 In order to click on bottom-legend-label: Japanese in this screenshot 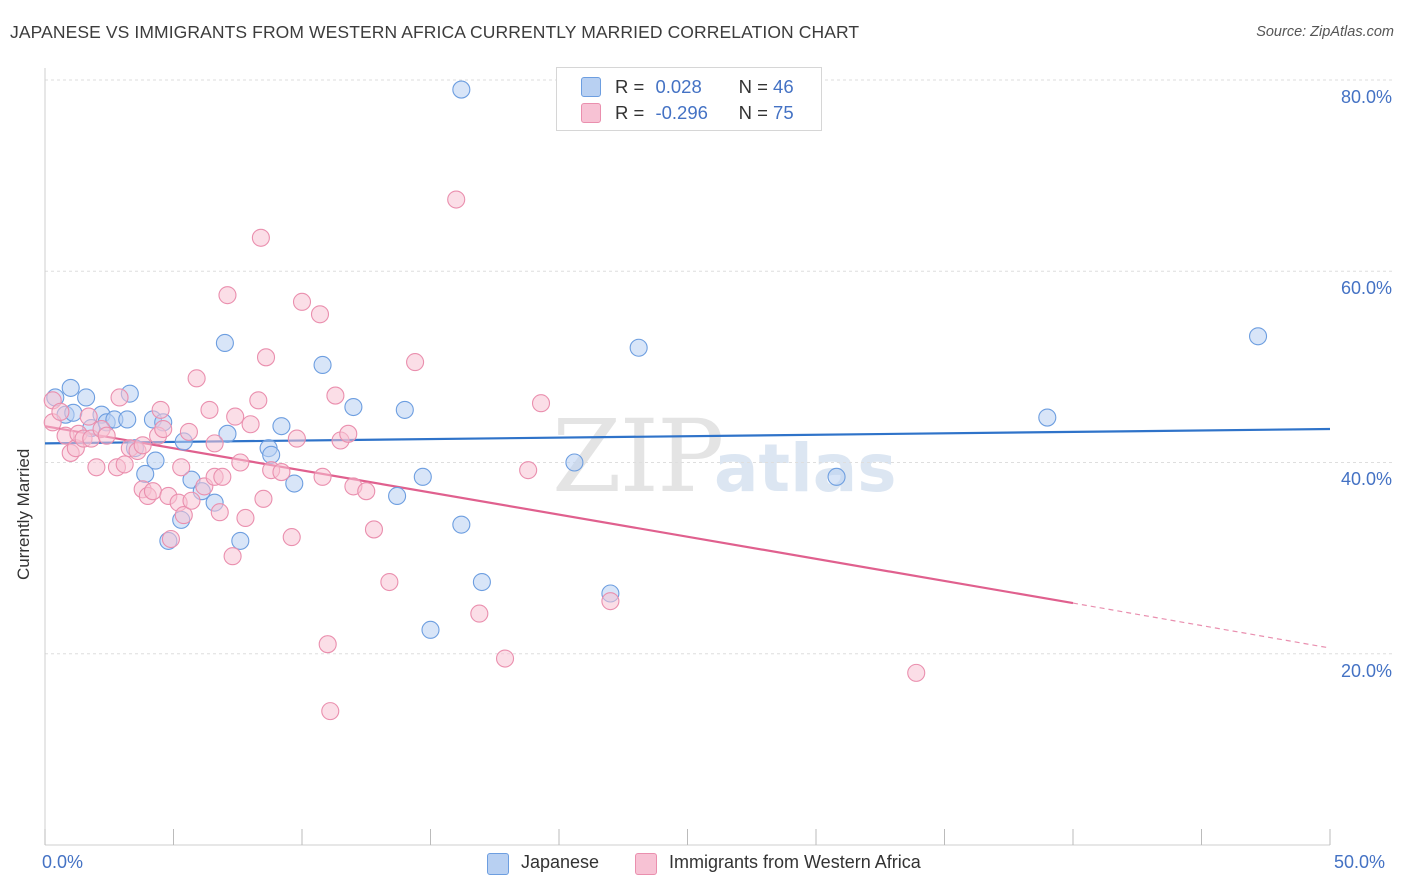, I will do `click(560, 862)`.